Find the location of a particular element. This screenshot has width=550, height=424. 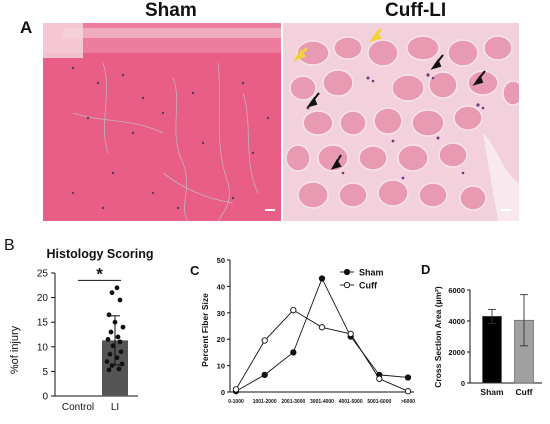

x-tick-label: Control is located at coordinates (78, 407).